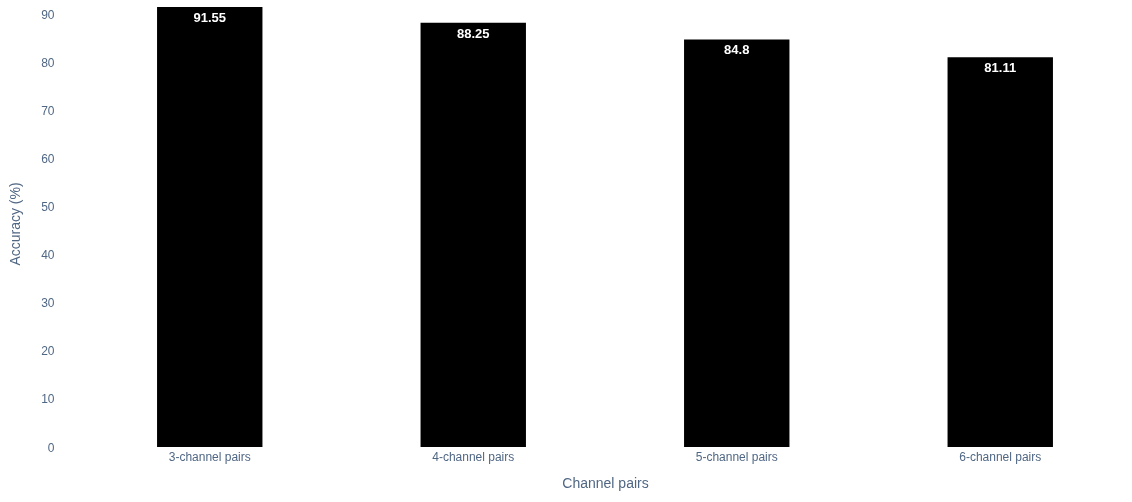  I want to click on x-tick-label: 6-channel pairs, so click(1000, 456).